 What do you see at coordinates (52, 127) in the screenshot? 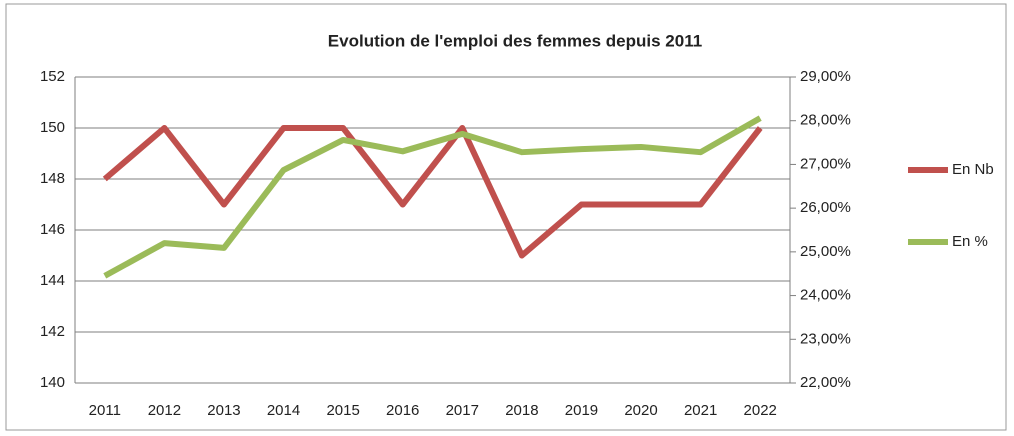
I see `y-tick-label: 150` at bounding box center [52, 127].